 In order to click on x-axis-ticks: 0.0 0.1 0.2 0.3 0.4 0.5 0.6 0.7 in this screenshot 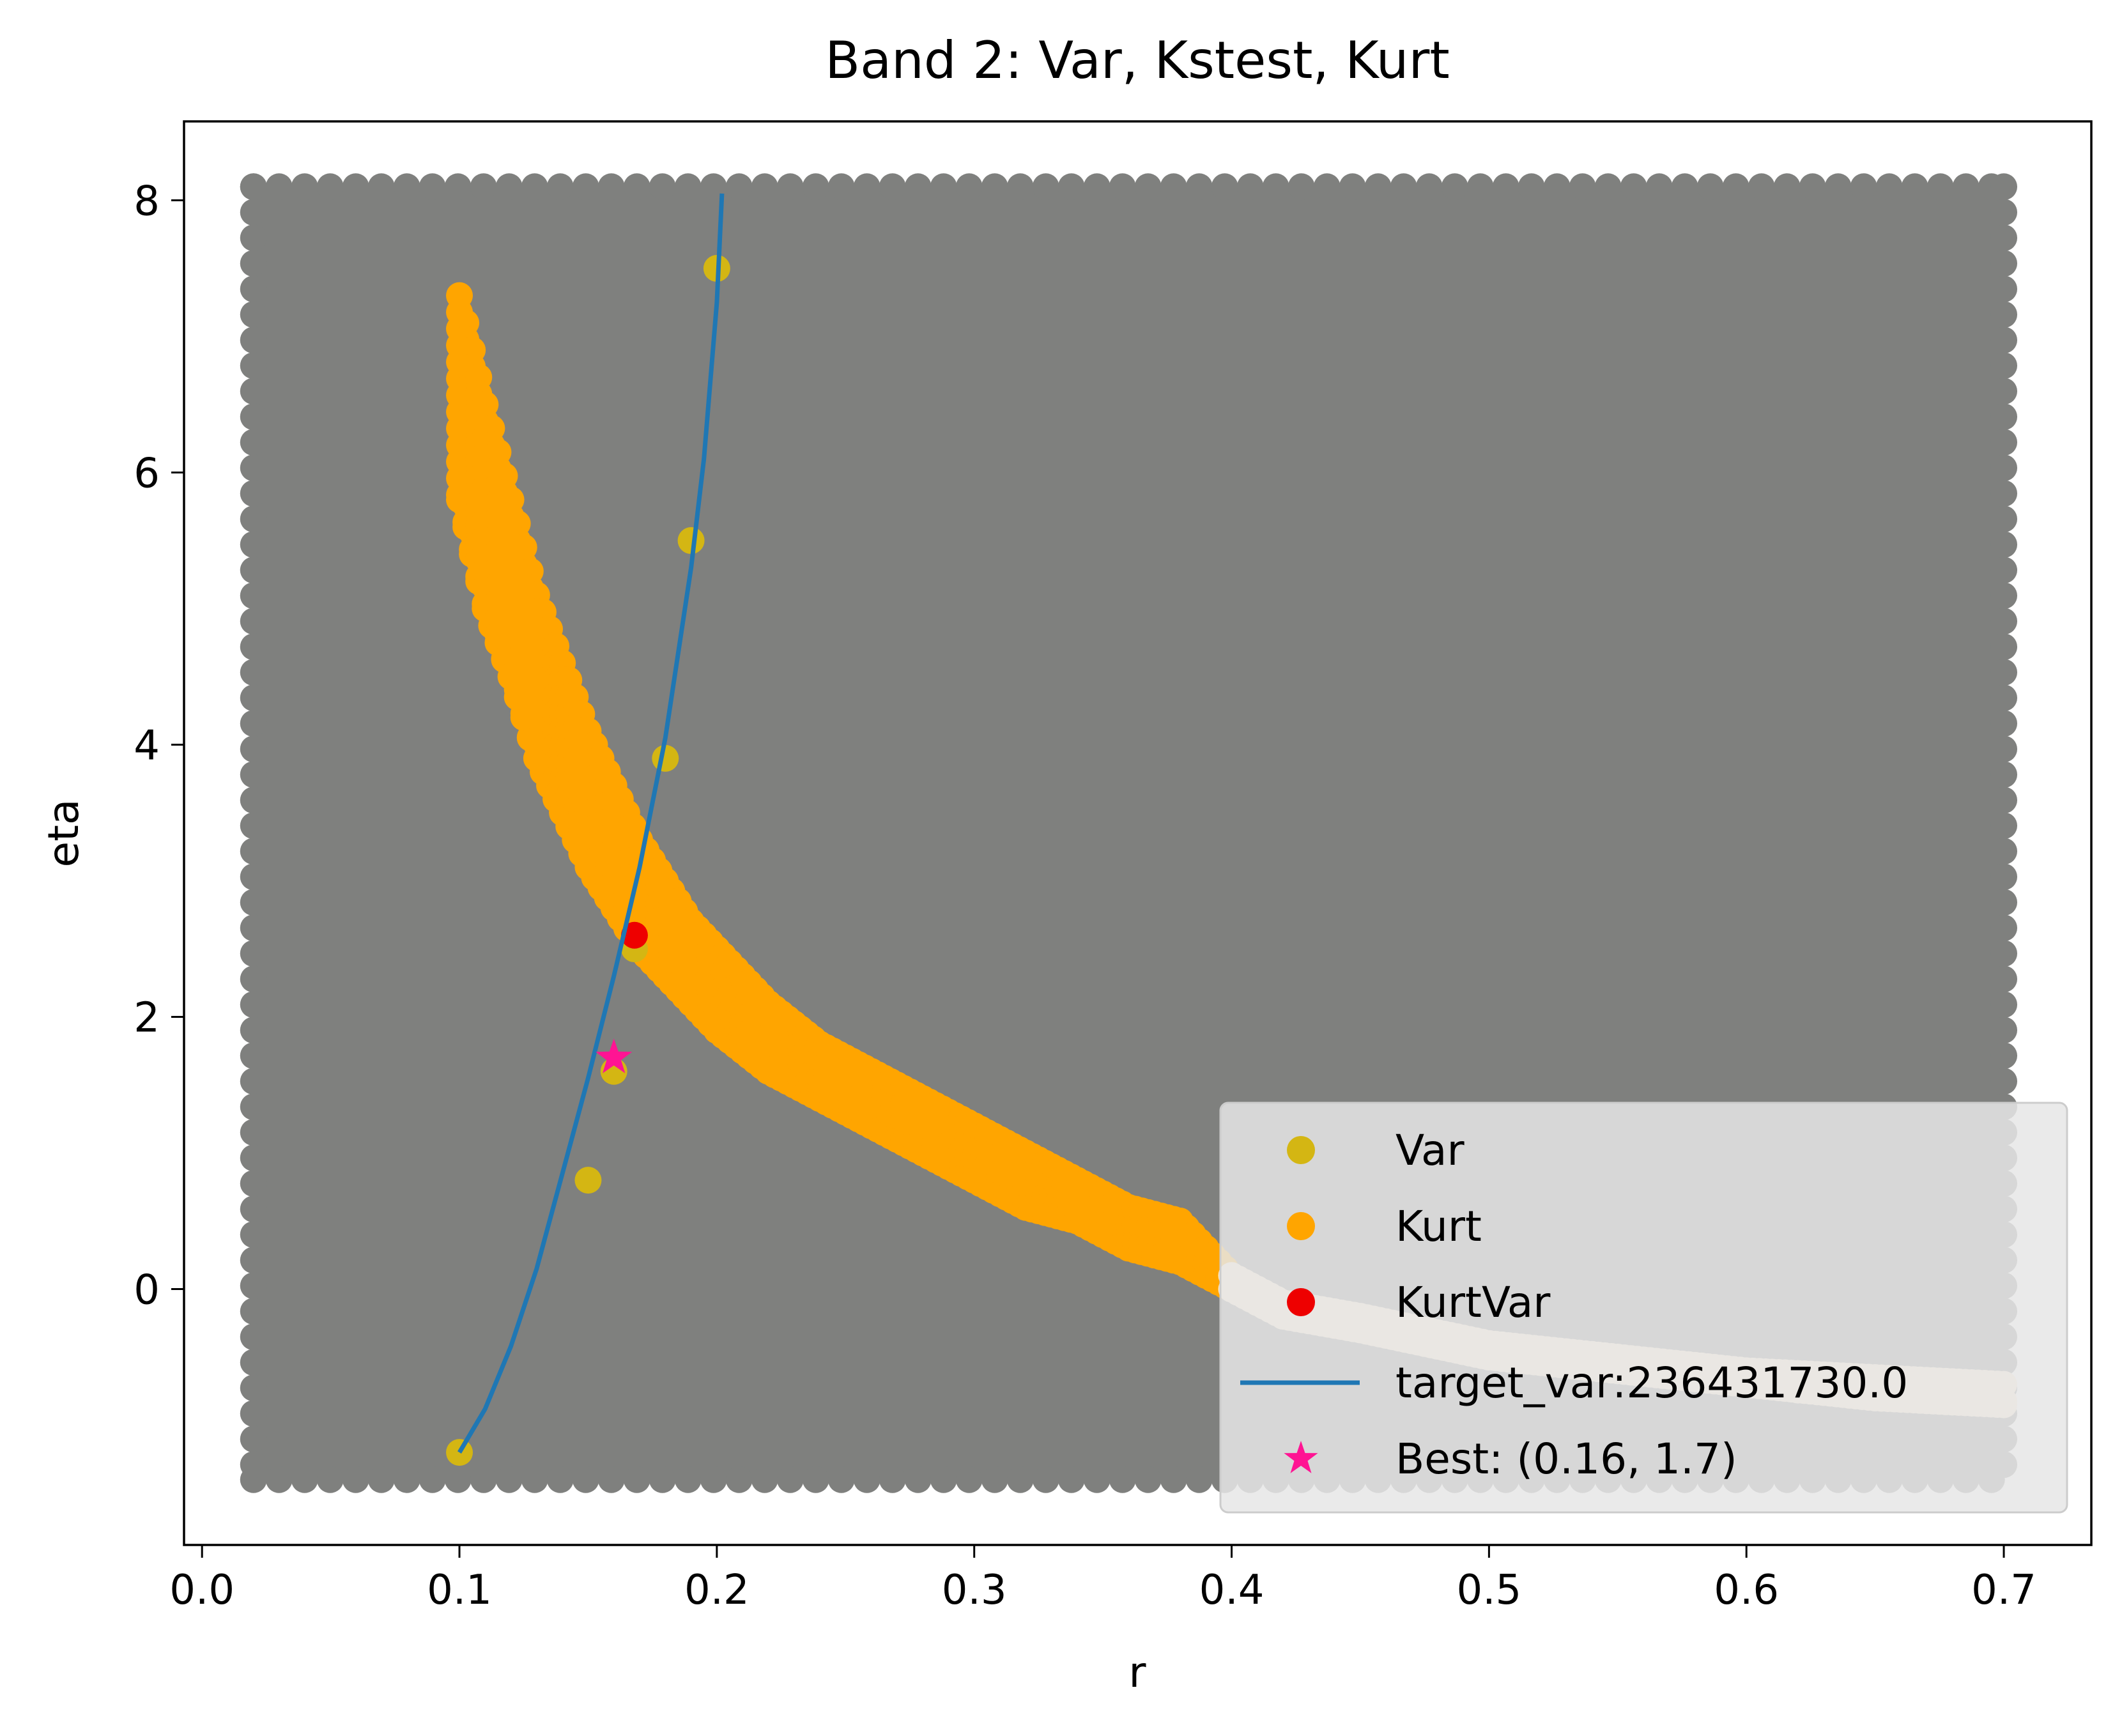, I will do `click(1102, 1579)`.